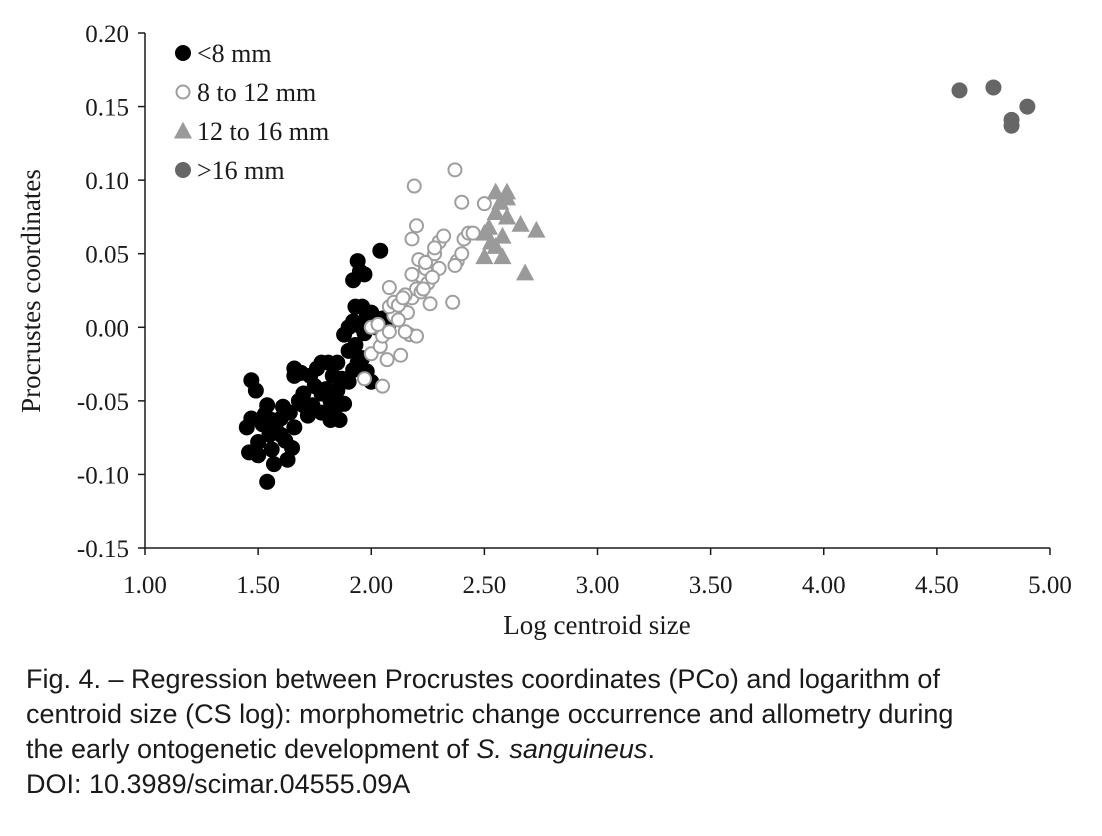  Describe the element at coordinates (485, 585) in the screenshot. I see `x-tick-label: 2.50` at that location.